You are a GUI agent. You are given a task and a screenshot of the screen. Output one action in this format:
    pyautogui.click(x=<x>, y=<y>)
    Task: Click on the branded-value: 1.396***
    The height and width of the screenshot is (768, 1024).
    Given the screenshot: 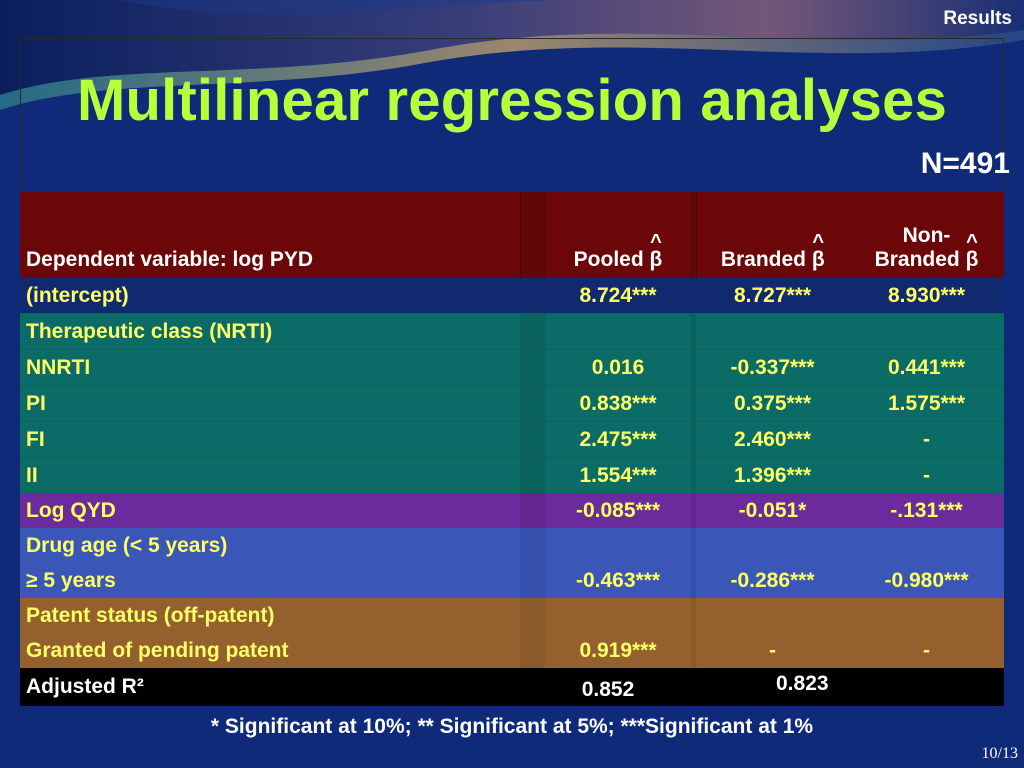 What is the action you would take?
    pyautogui.click(x=772, y=475)
    